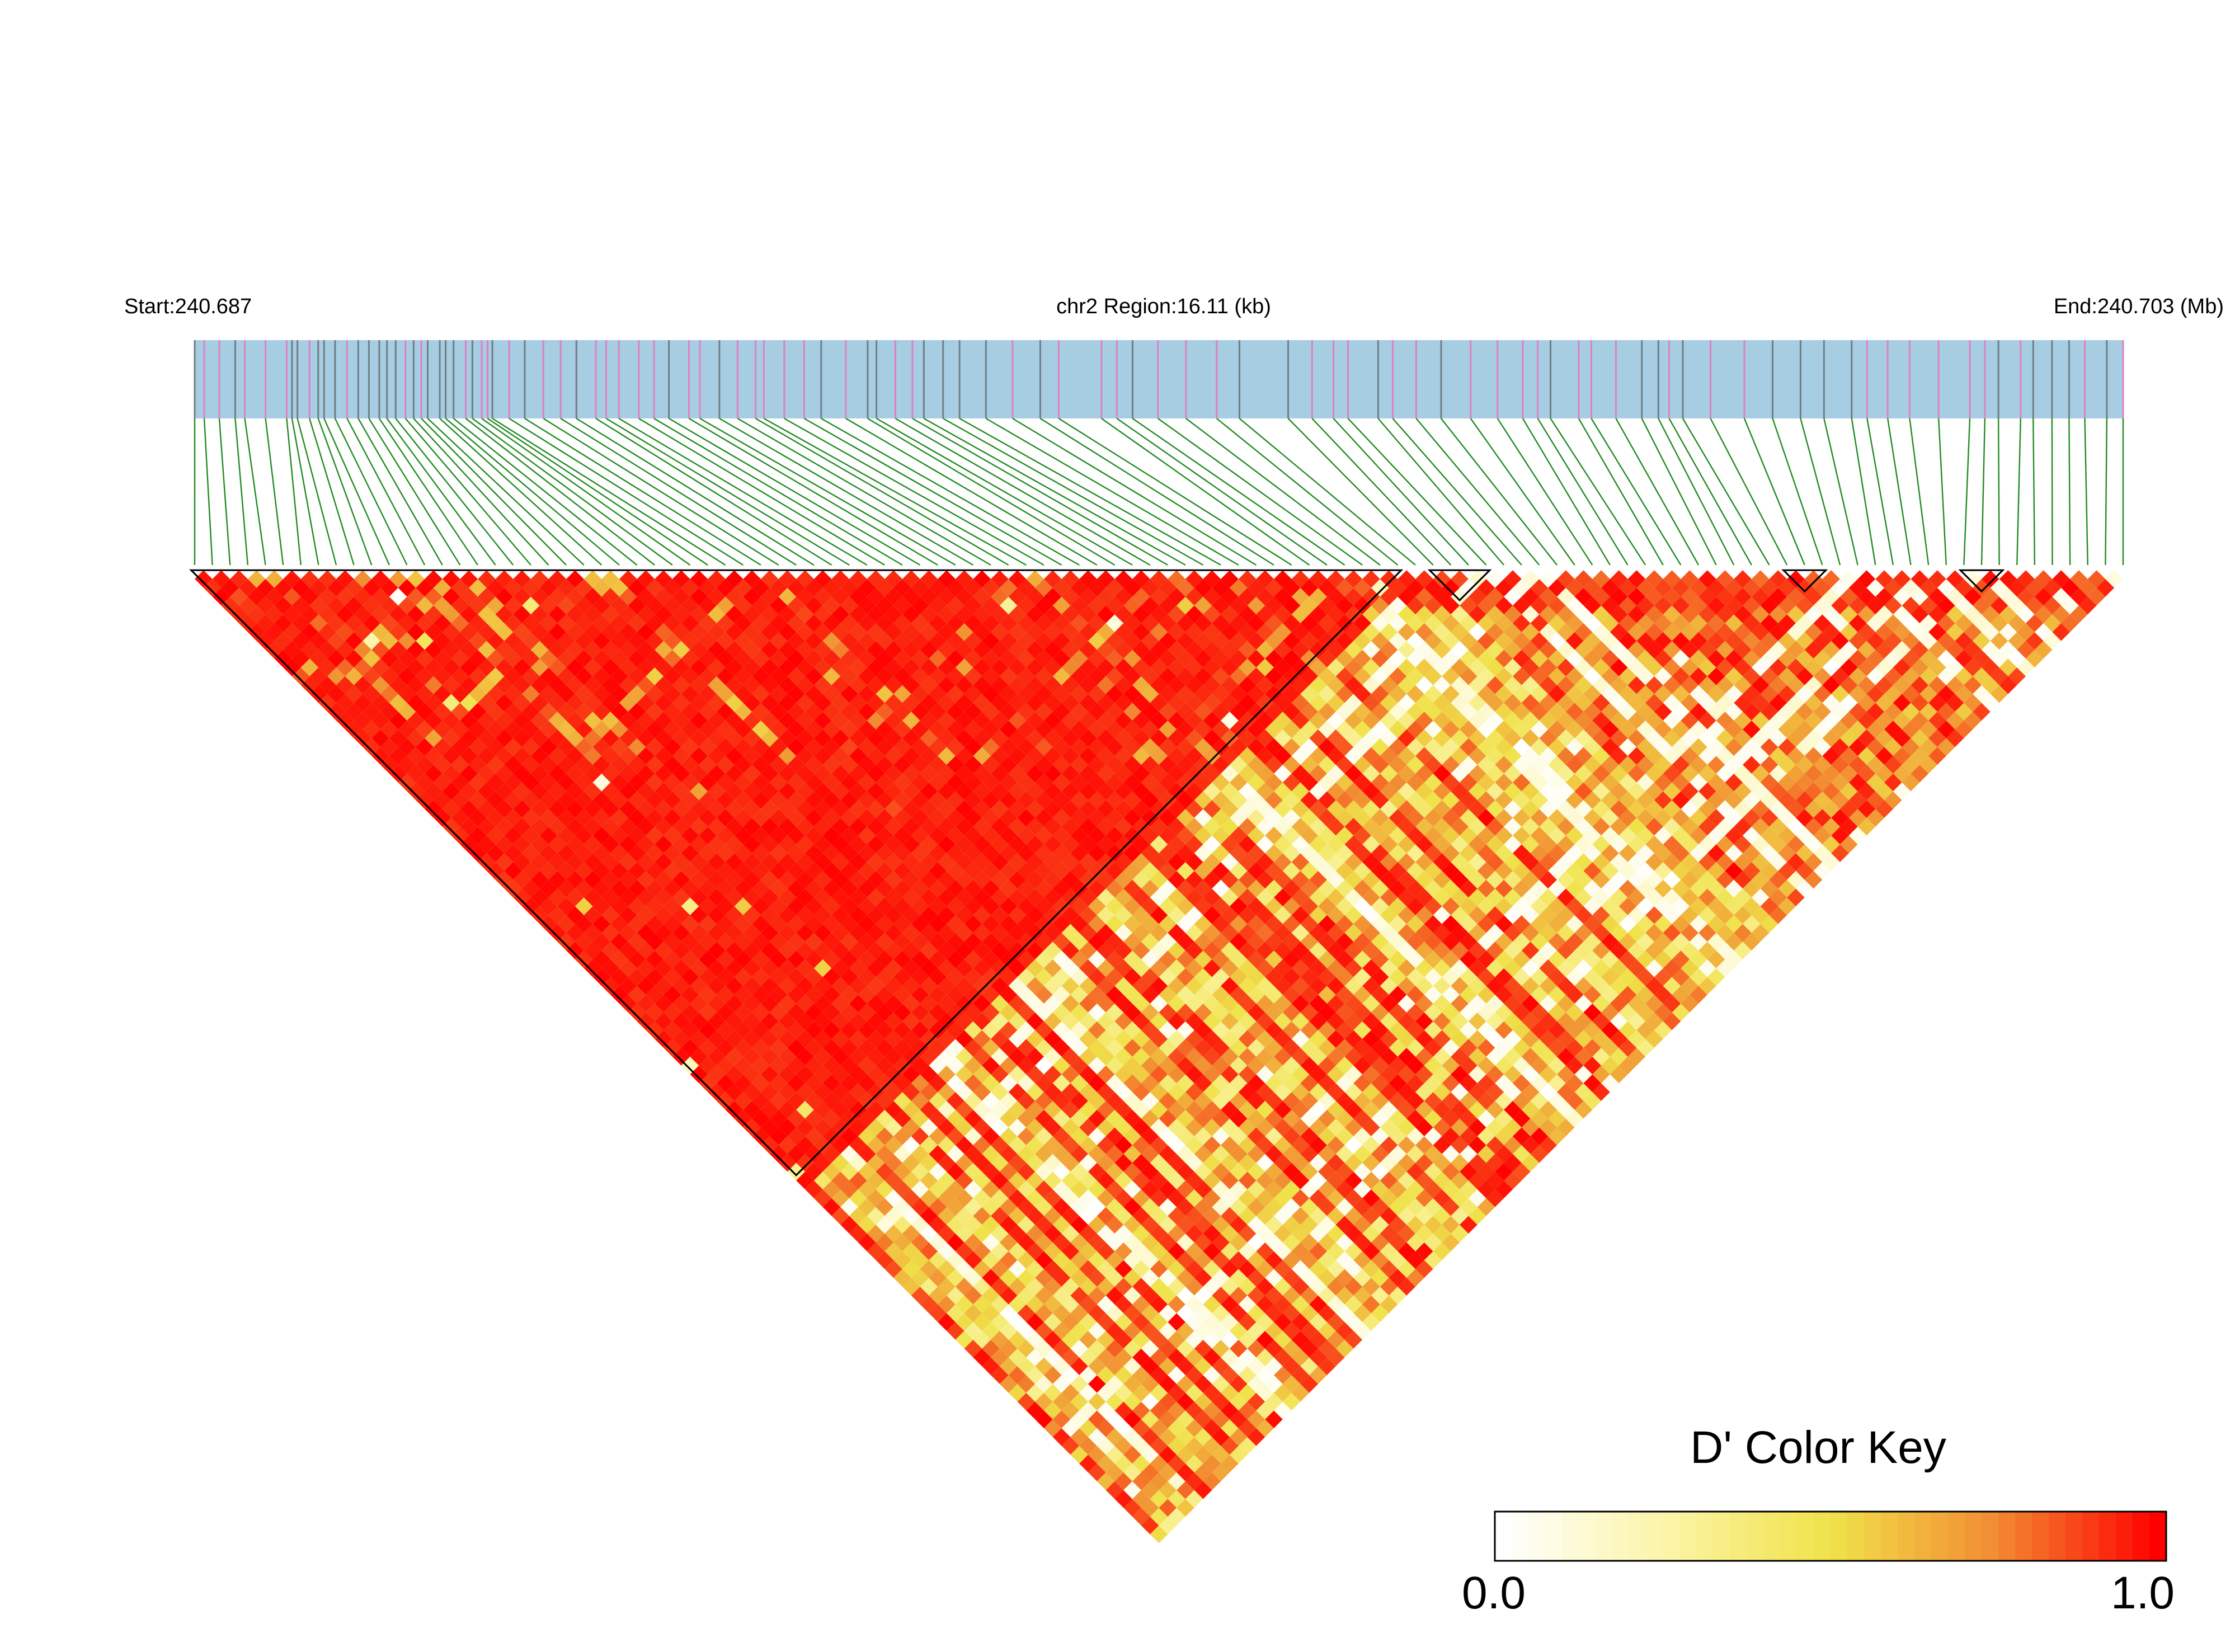  What do you see at coordinates (1159, 379) in the screenshot?
I see `gene-track` at bounding box center [1159, 379].